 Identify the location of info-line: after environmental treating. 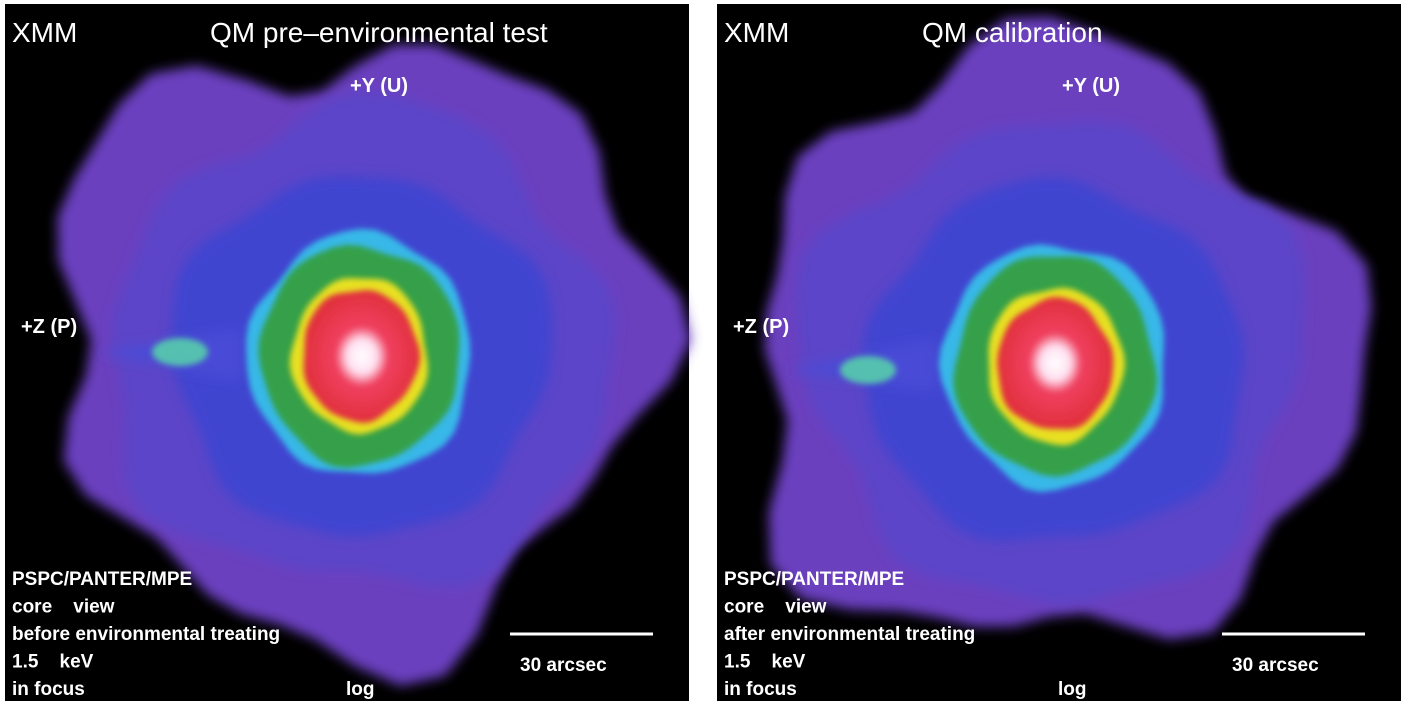
(849, 634).